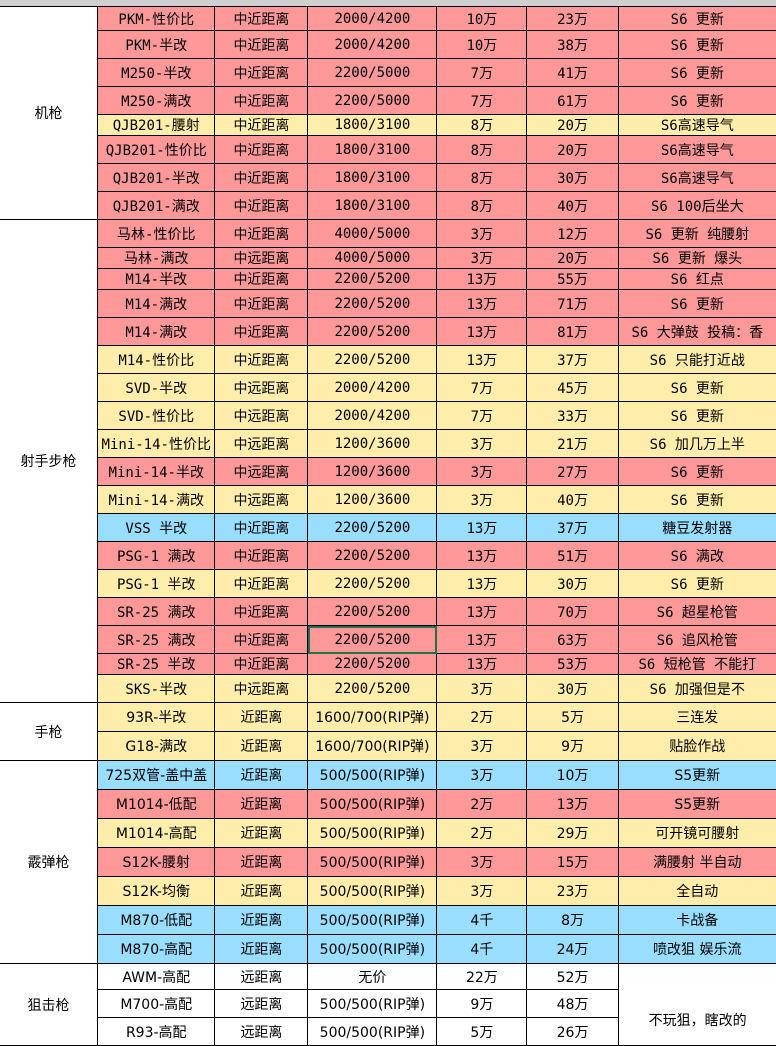  Describe the element at coordinates (572, 639) in the screenshot. I see `price-cell: 63万` at that location.